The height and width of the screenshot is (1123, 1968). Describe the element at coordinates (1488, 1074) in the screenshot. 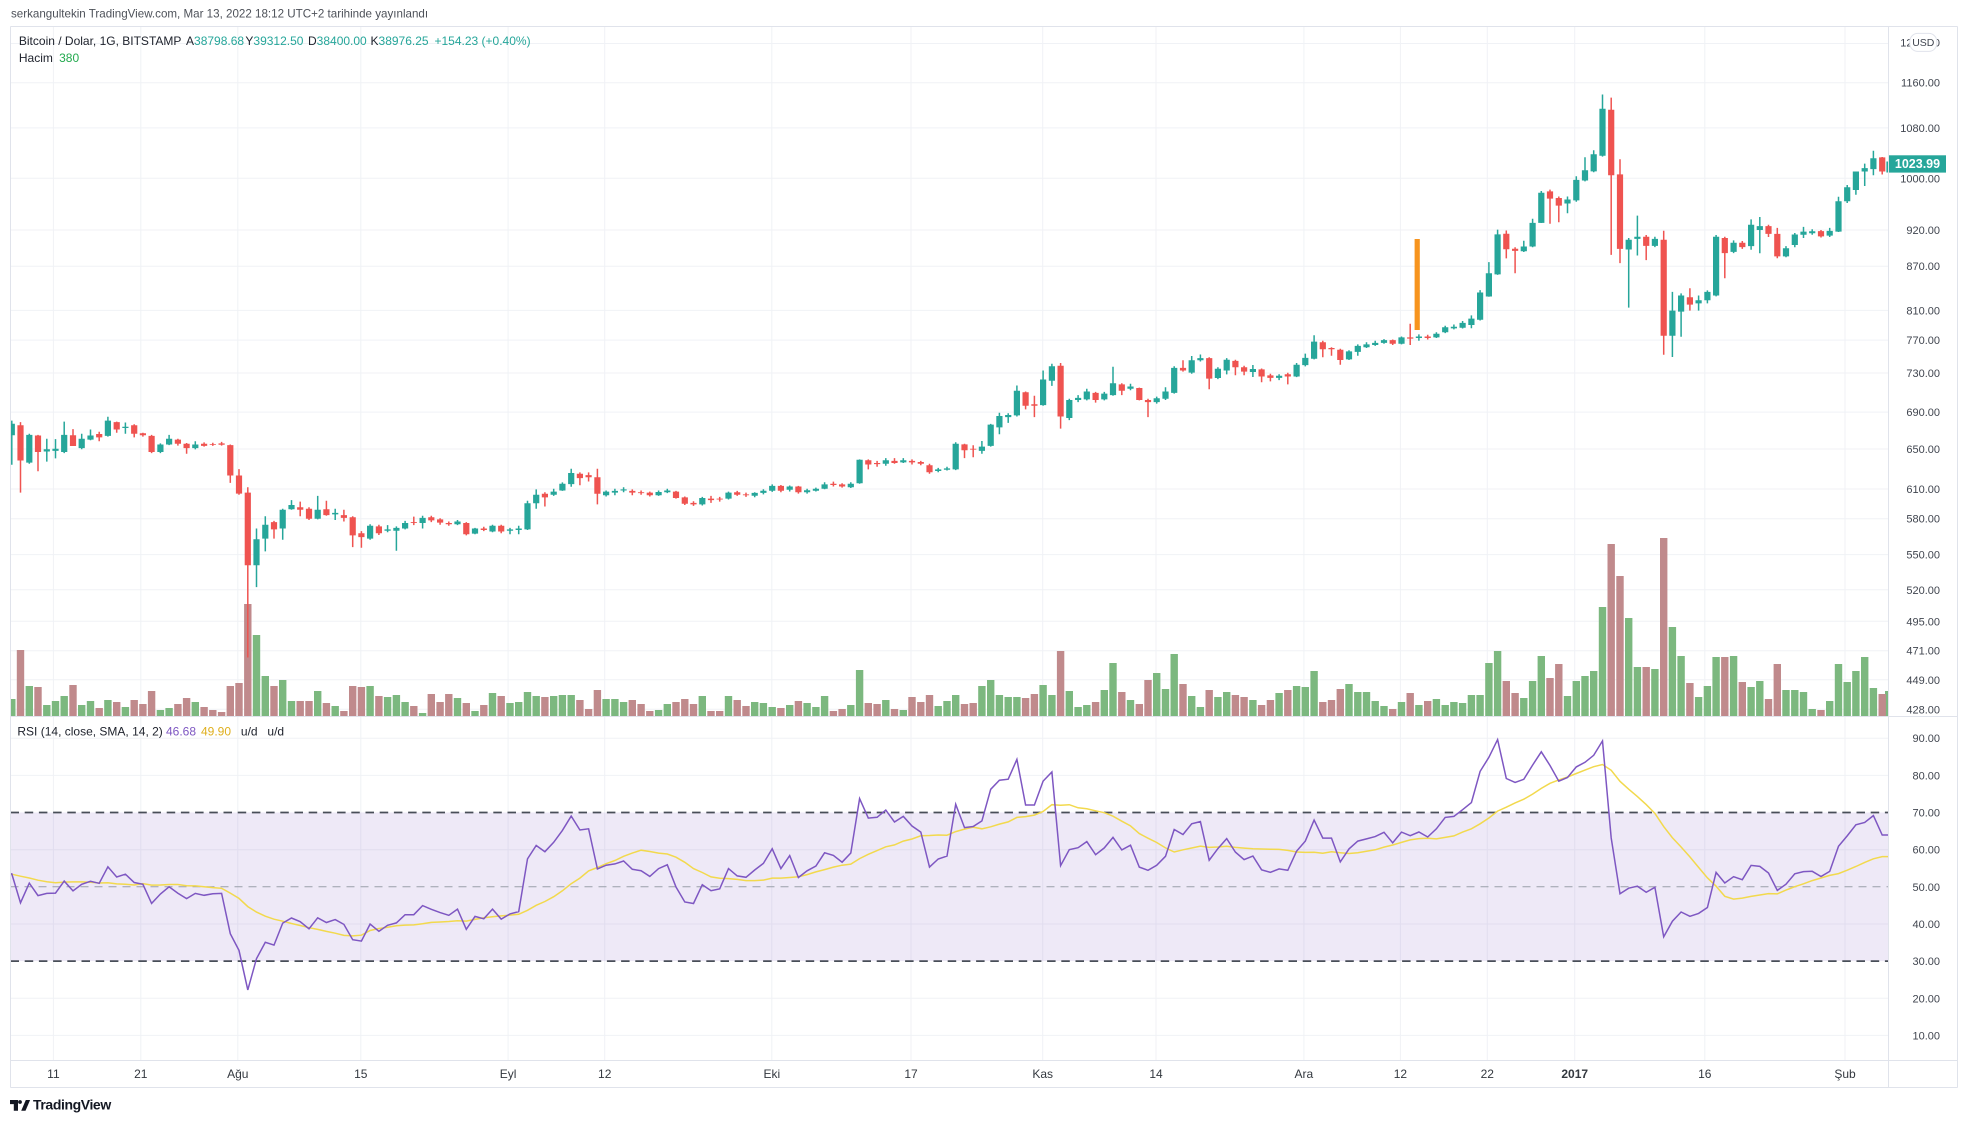

I see `svg-text: 22` at that location.